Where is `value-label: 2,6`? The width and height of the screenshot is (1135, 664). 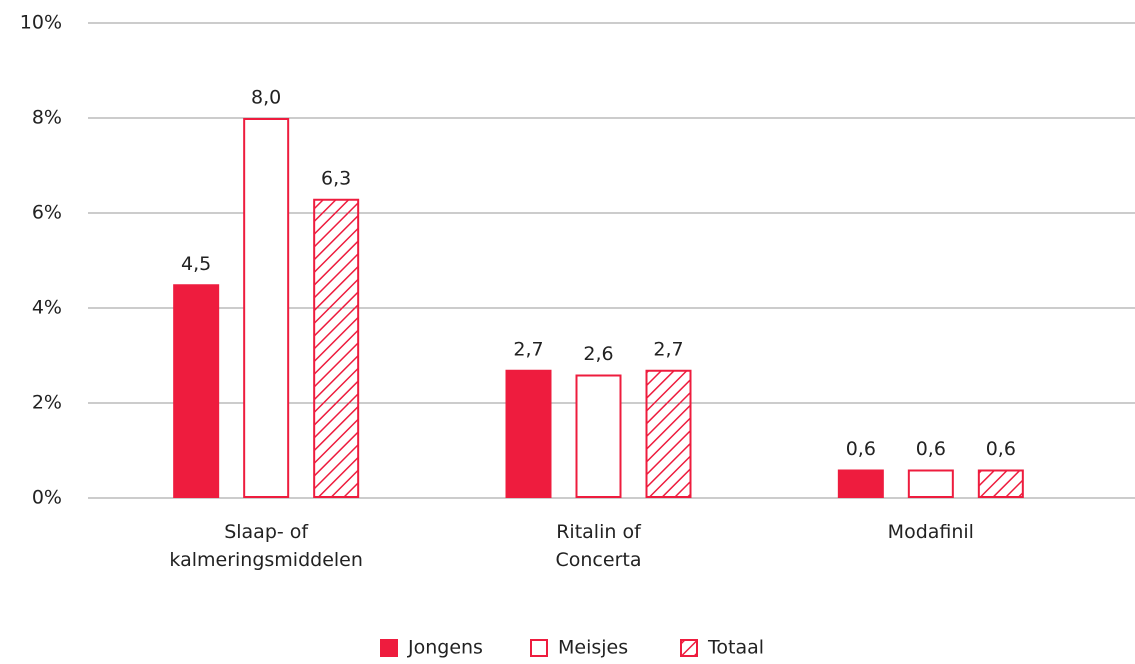 value-label: 2,6 is located at coordinates (598, 354).